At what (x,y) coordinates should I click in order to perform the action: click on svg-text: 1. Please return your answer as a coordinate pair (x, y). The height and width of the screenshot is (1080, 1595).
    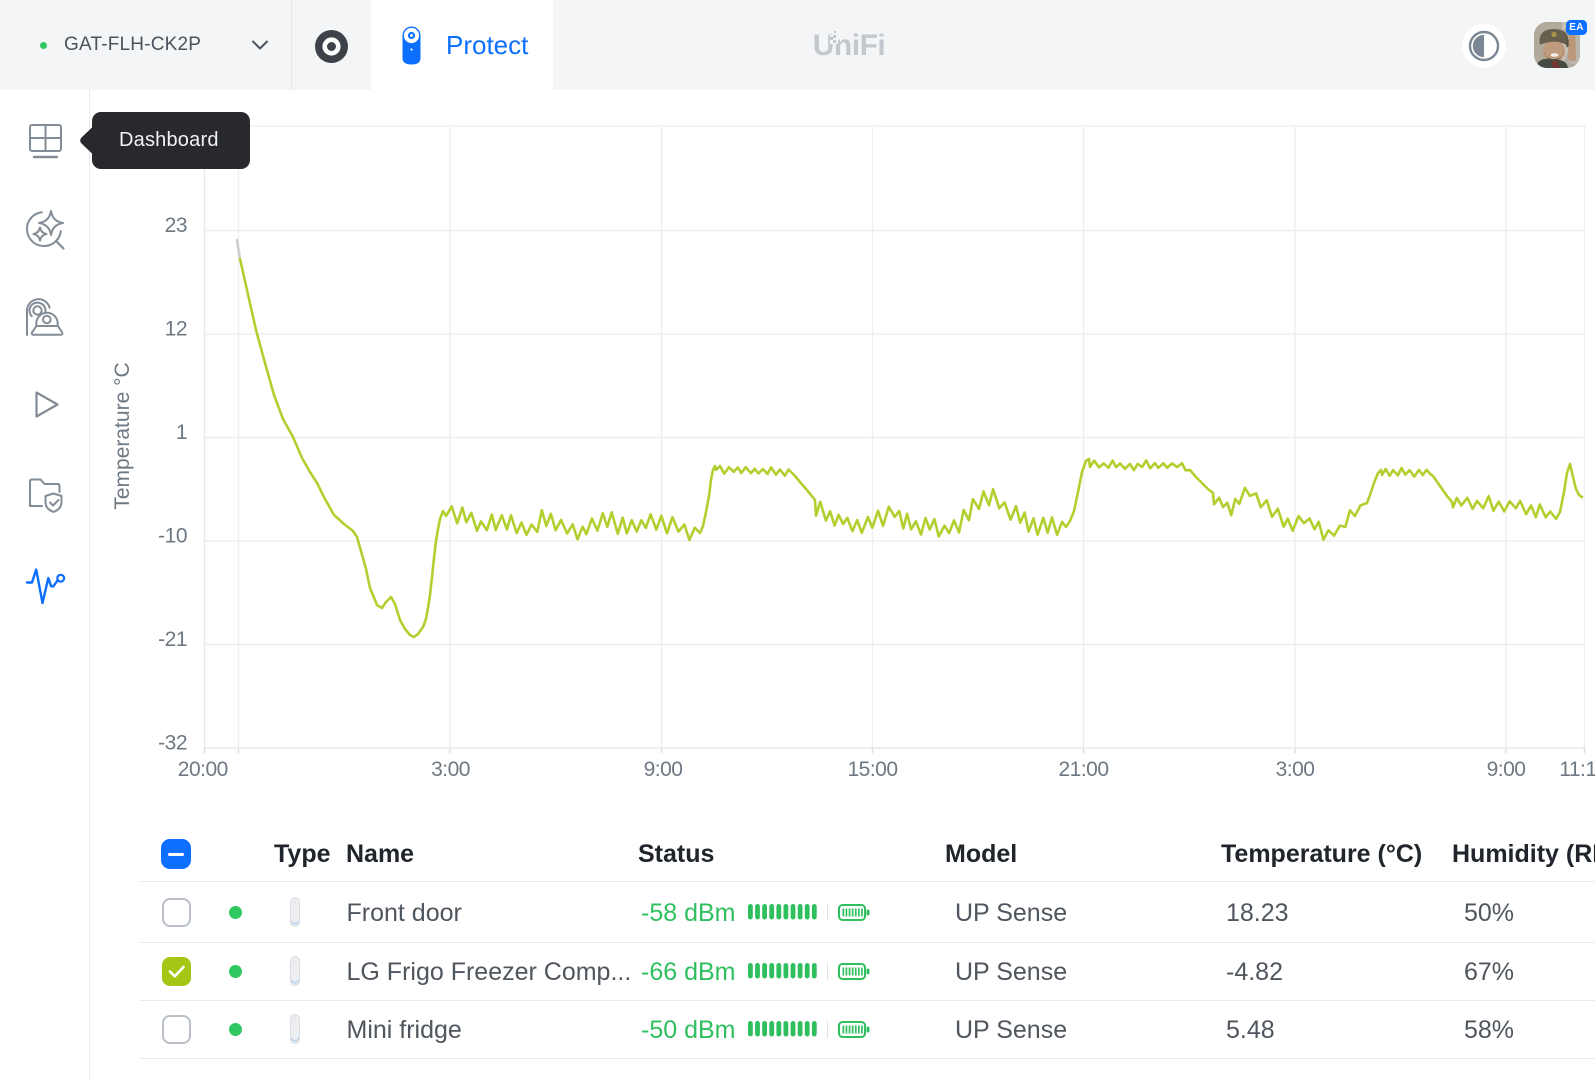
    Looking at the image, I should click on (181, 432).